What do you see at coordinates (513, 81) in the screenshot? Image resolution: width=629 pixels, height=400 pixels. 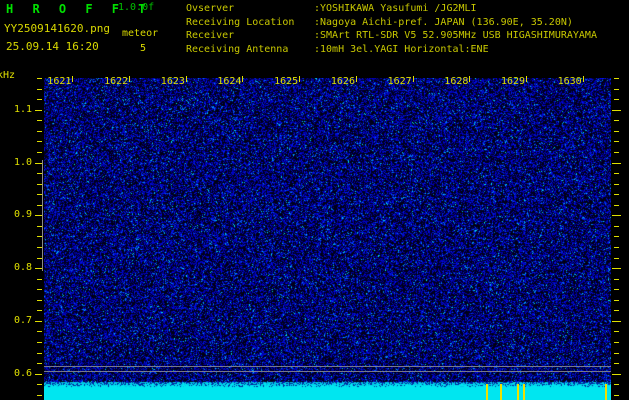 I see `x-tick-label: 1629` at bounding box center [513, 81].